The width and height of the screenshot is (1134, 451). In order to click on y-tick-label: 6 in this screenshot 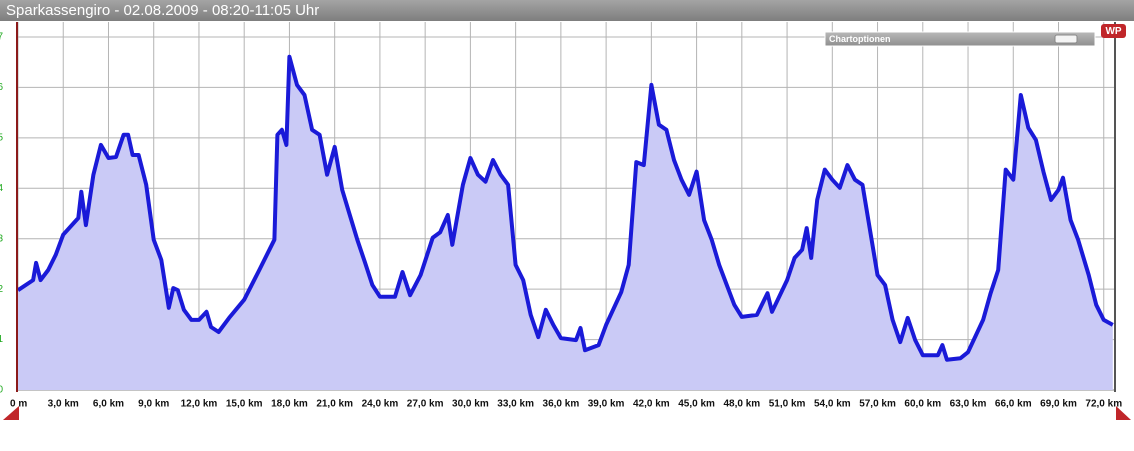, I will do `click(1, 87)`.